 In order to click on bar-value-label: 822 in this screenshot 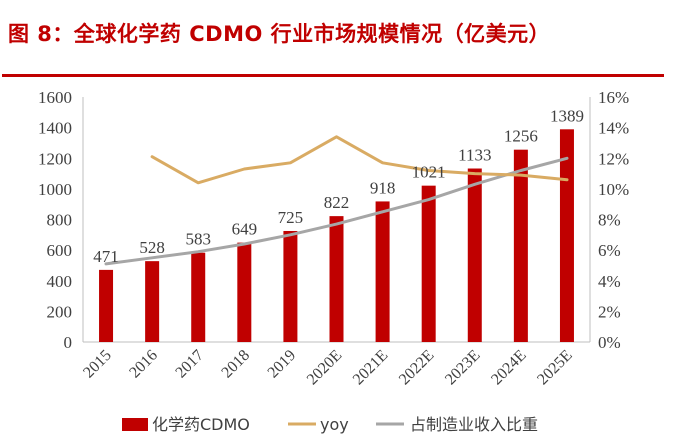, I will do `click(337, 202)`.